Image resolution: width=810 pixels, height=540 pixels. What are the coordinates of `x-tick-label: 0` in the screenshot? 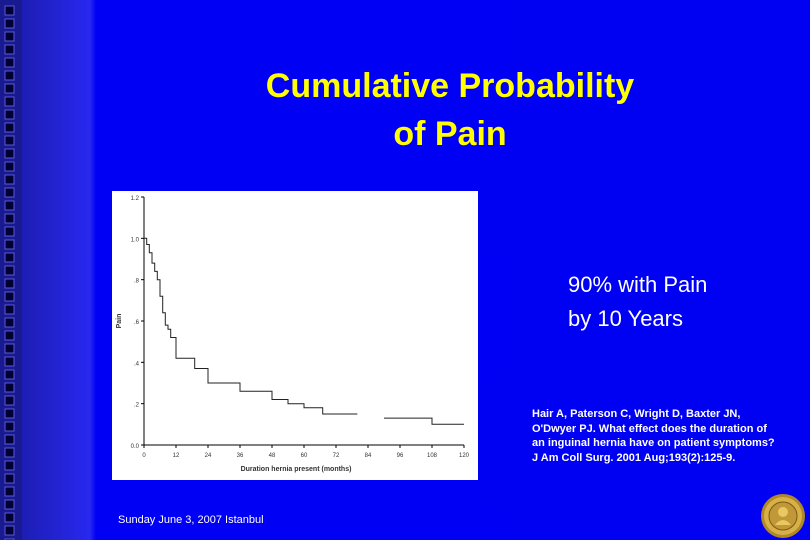 It's located at (144, 456).